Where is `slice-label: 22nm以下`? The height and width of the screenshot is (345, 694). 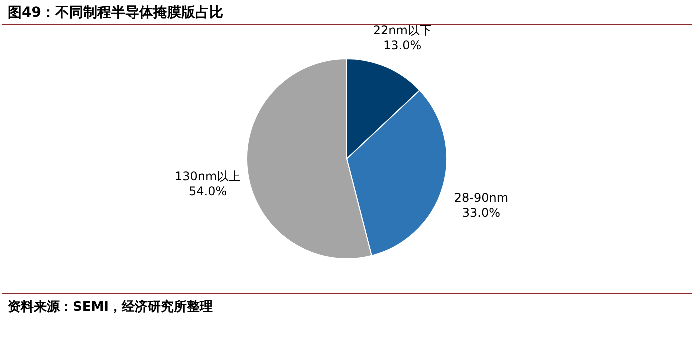 slice-label: 22nm以下 is located at coordinates (402, 31).